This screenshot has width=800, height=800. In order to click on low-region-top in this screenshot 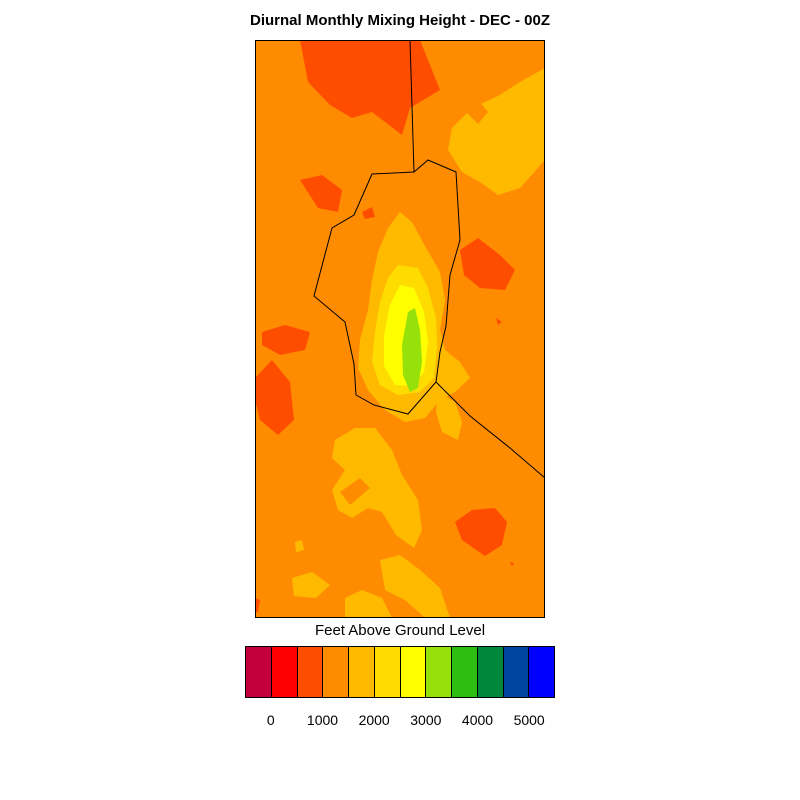, I will do `click(370, 87)`.